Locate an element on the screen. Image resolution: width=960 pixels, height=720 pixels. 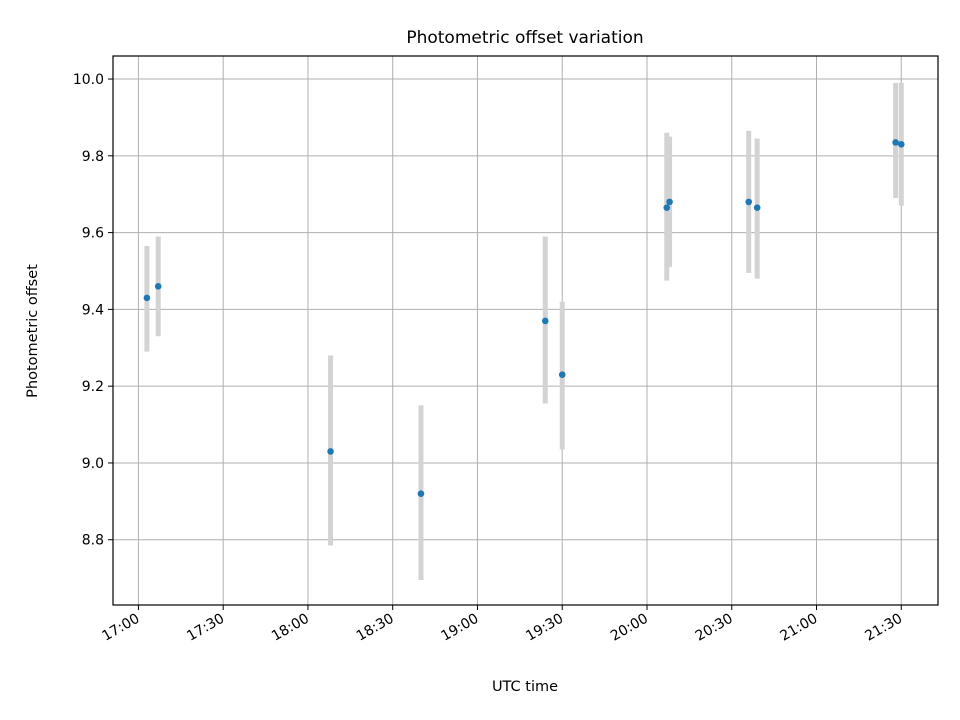
y-tick-label: 9.4 is located at coordinates (93, 310).